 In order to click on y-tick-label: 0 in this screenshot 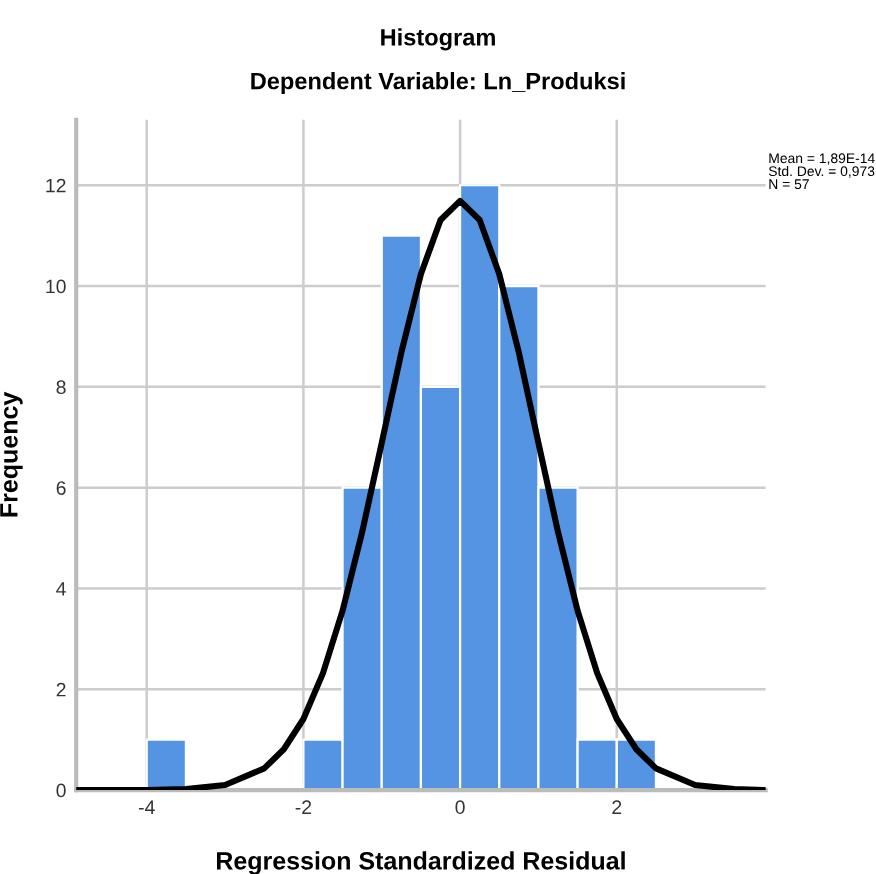, I will do `click(61, 790)`.